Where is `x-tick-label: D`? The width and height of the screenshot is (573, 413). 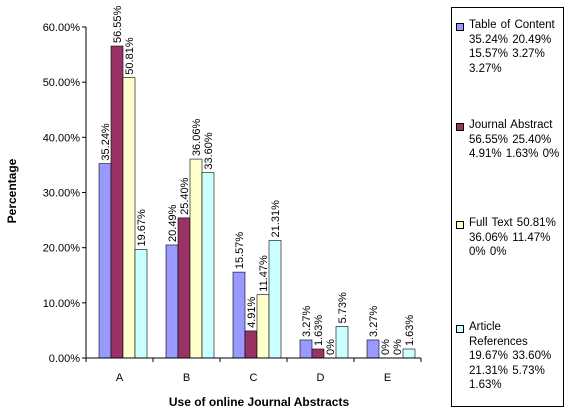
x-tick-label: D is located at coordinates (321, 378).